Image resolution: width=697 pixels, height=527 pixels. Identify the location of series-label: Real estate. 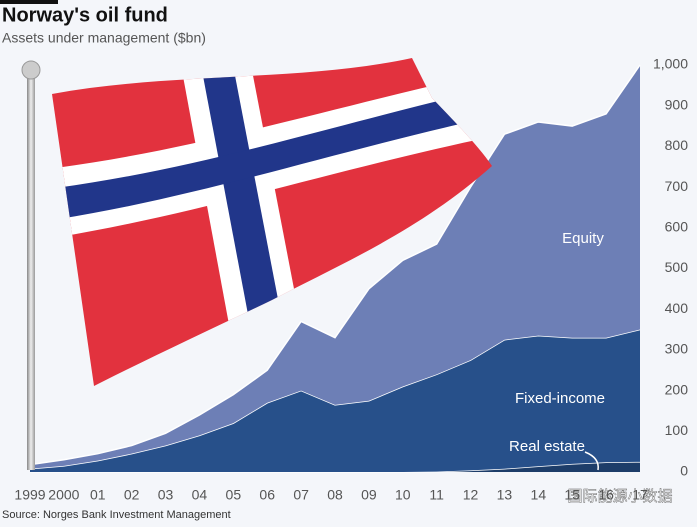
(547, 446).